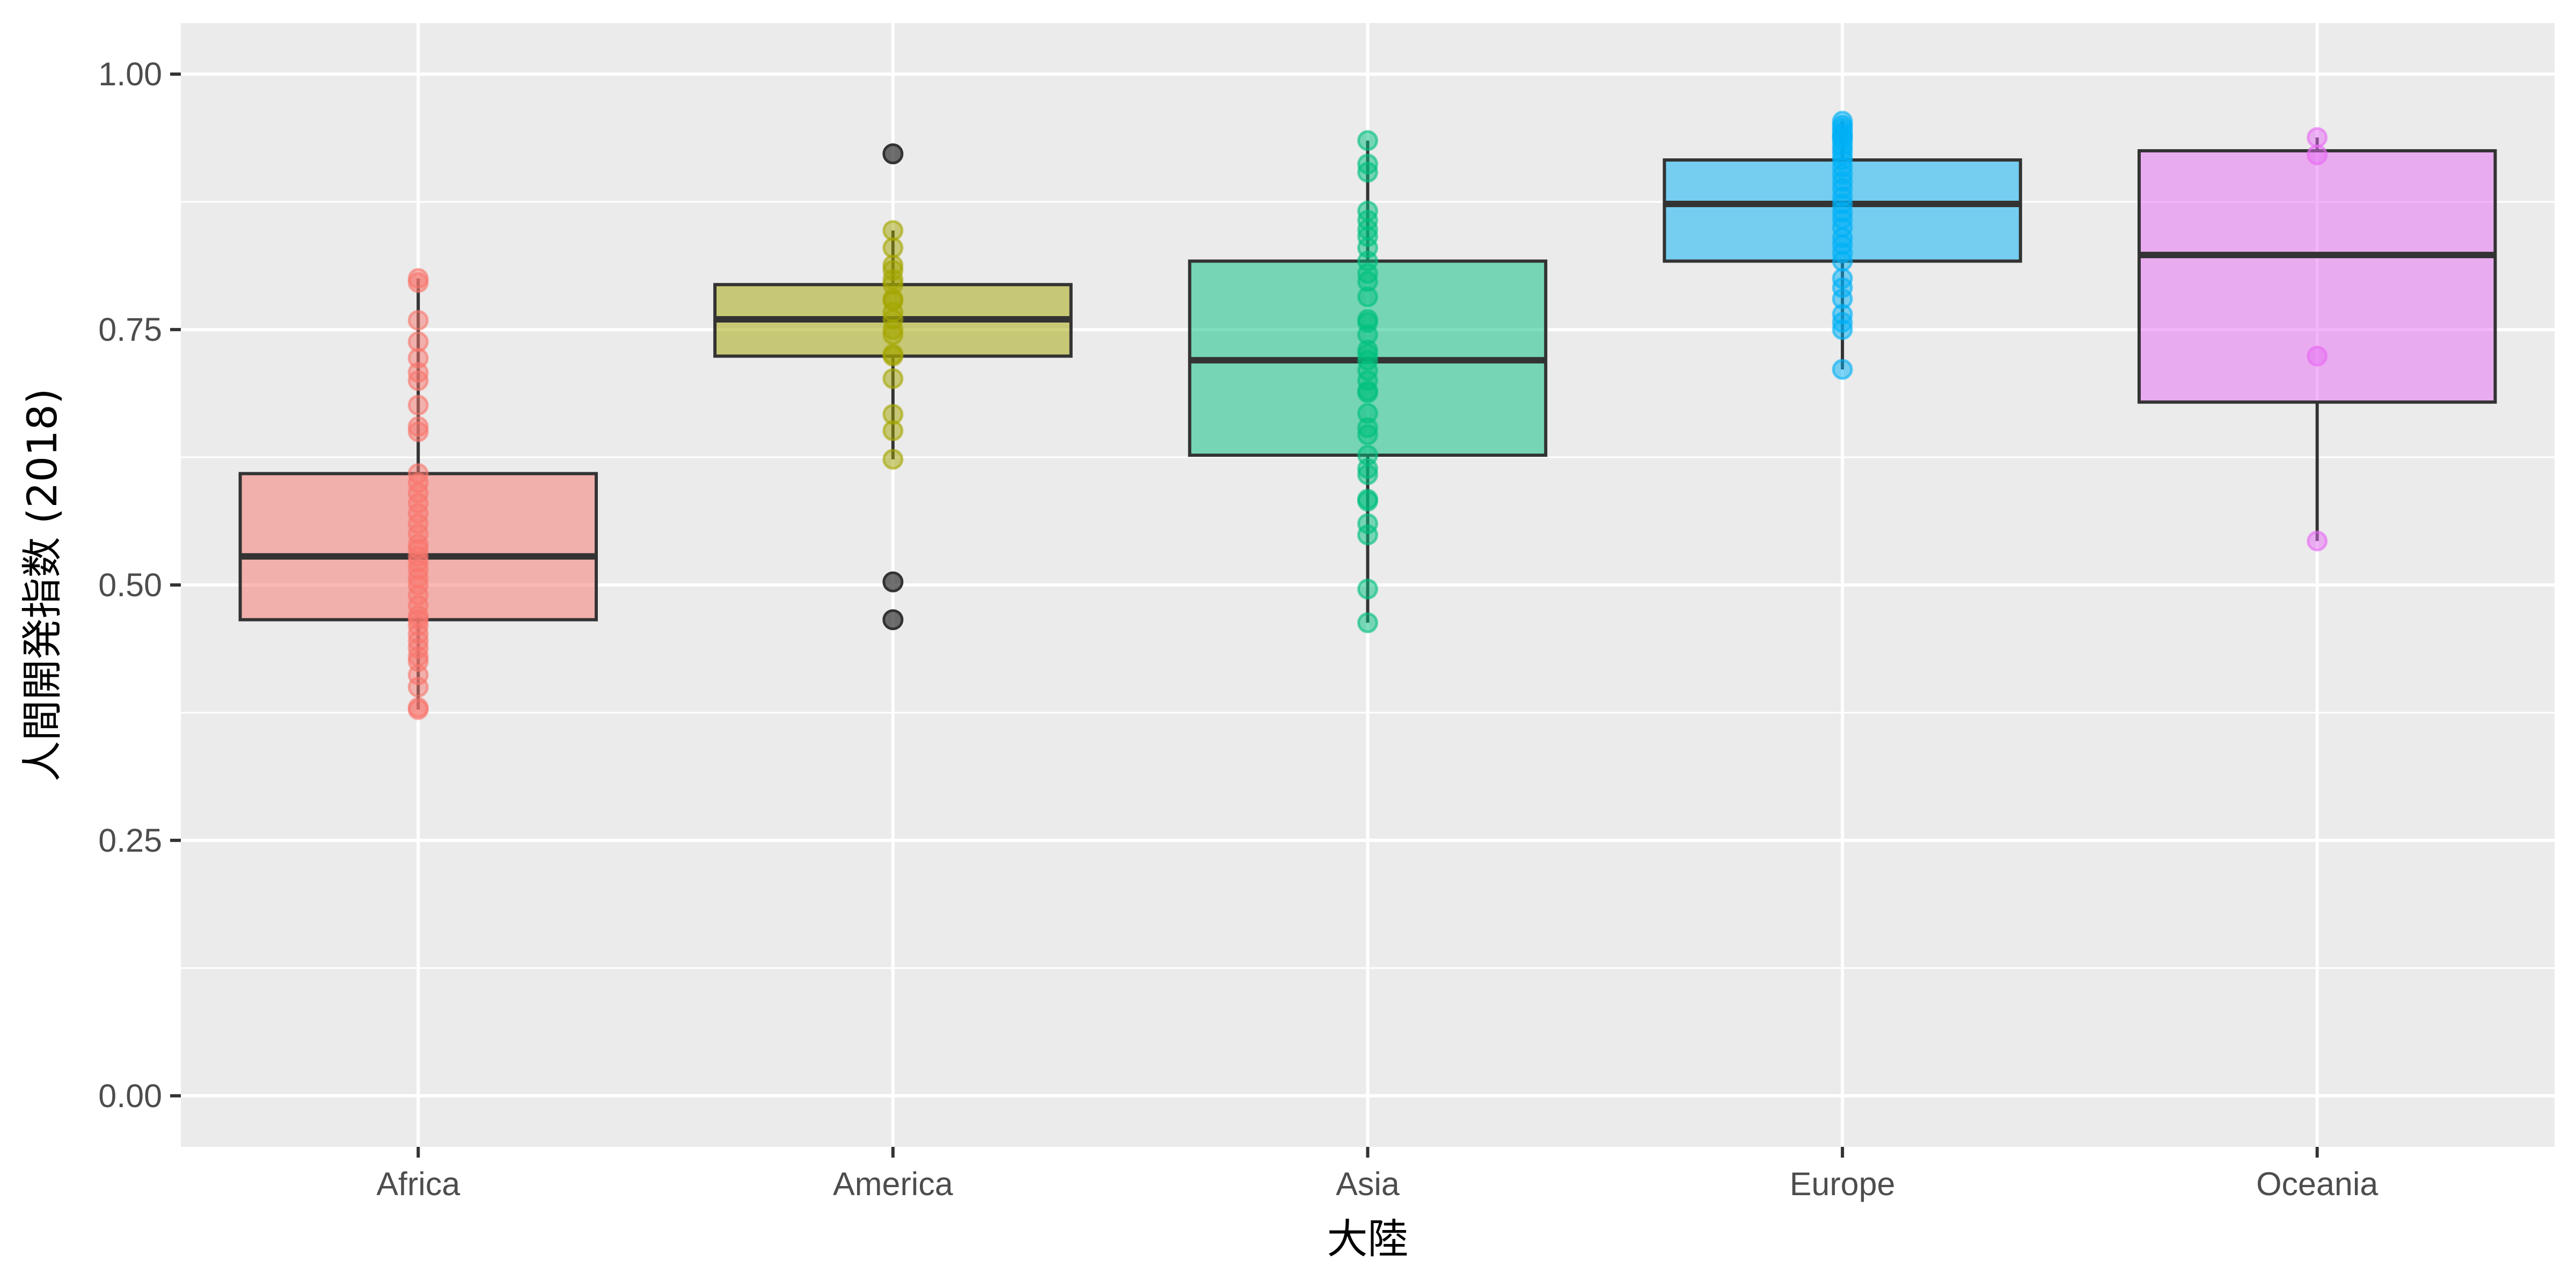 This screenshot has width=2576, height=1288. Describe the element at coordinates (1368, 1239) in the screenshot. I see `x-axis-title: 大陸` at that location.